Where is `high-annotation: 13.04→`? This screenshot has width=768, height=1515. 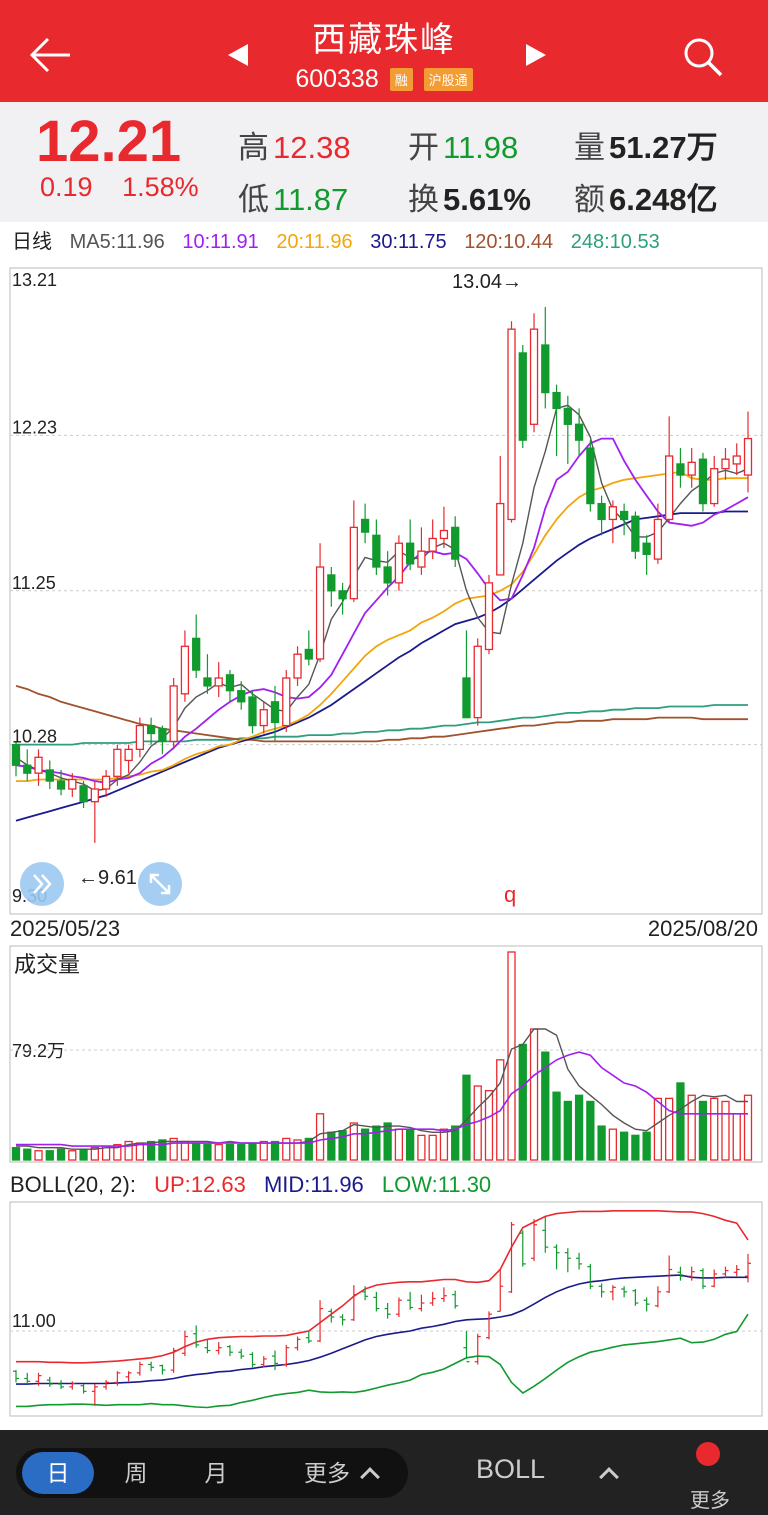
high-annotation: 13.04→ is located at coordinates (487, 282).